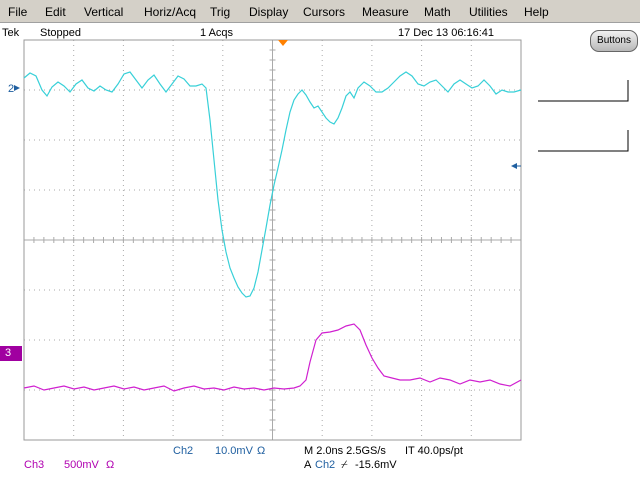 The height and width of the screenshot is (480, 640). What do you see at coordinates (11, 33) in the screenshot?
I see `brand: Tek` at bounding box center [11, 33].